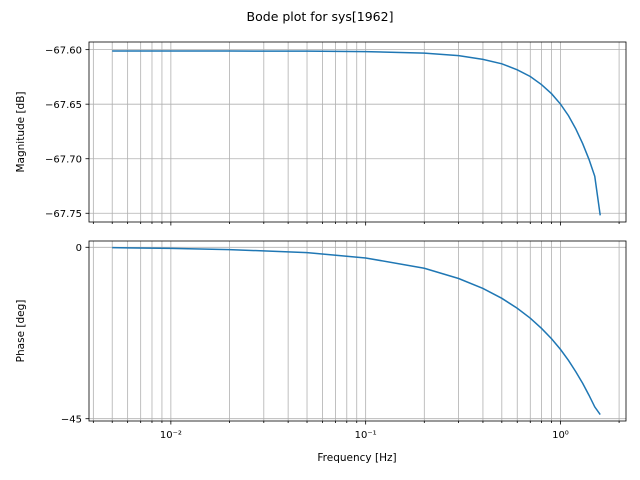  Describe the element at coordinates (171, 435) in the screenshot. I see `x-tick-label: 10⁻²` at that location.